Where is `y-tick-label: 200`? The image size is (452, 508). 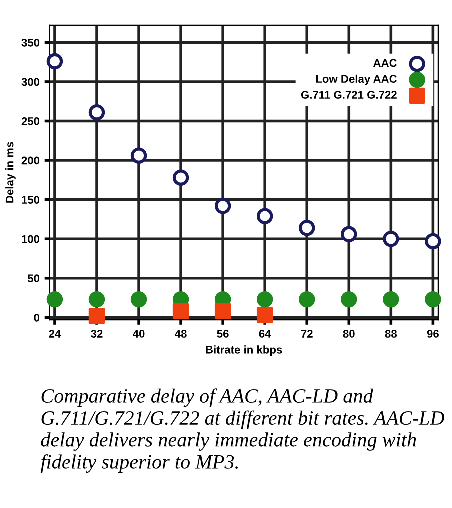
y-tick-label: 200 is located at coordinates (31, 160).